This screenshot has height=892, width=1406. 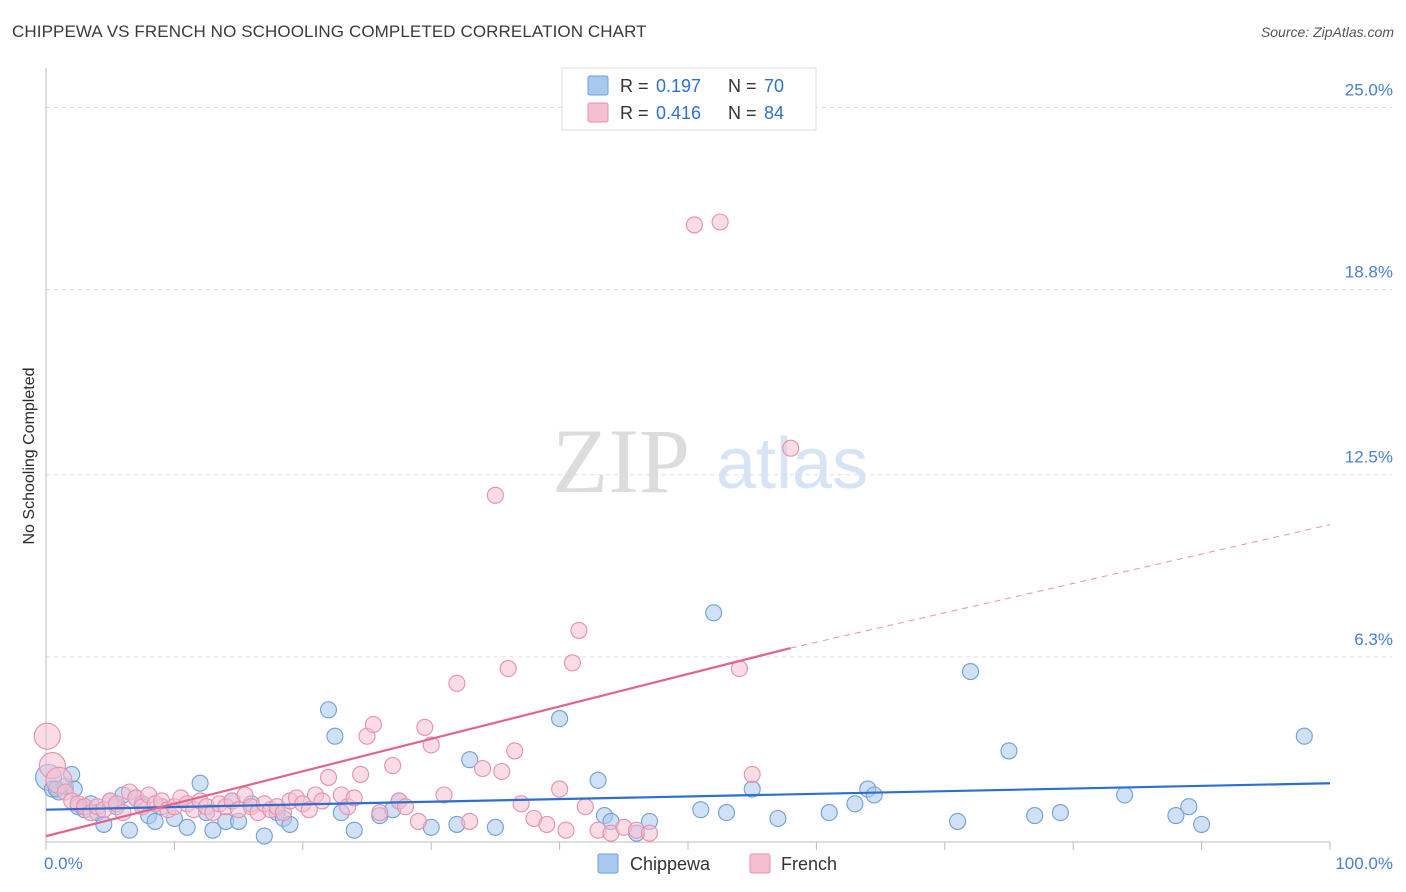 I want to click on legend-r-value-french: 0.416, so click(x=678, y=113).